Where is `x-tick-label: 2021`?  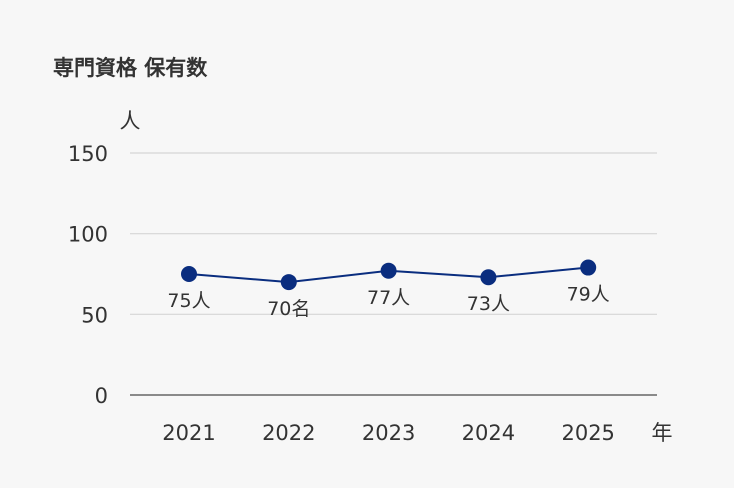
x-tick-label: 2021 is located at coordinates (188, 433).